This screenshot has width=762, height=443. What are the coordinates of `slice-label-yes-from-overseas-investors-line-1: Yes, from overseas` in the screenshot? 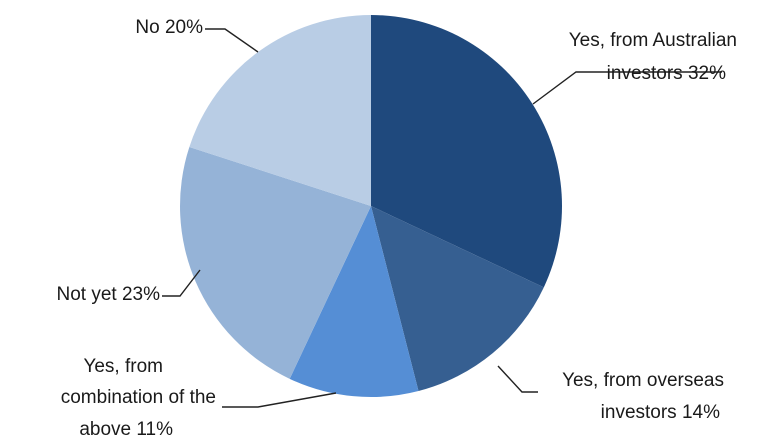 It's located at (643, 380).